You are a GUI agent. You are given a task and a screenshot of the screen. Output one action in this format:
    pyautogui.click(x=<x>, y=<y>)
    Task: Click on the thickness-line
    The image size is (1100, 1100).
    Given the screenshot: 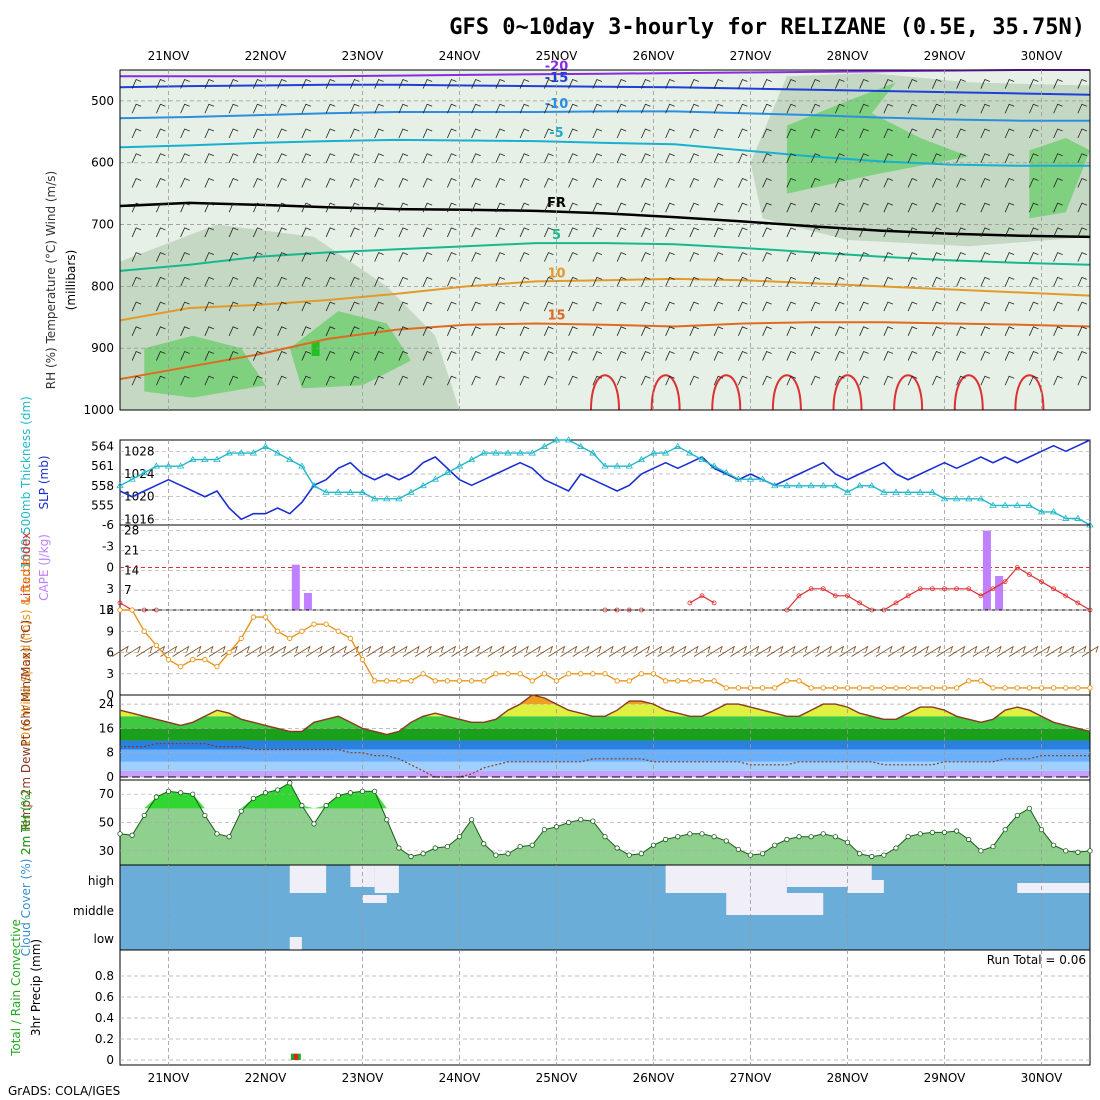 What is the action you would take?
    pyautogui.click(x=605, y=482)
    